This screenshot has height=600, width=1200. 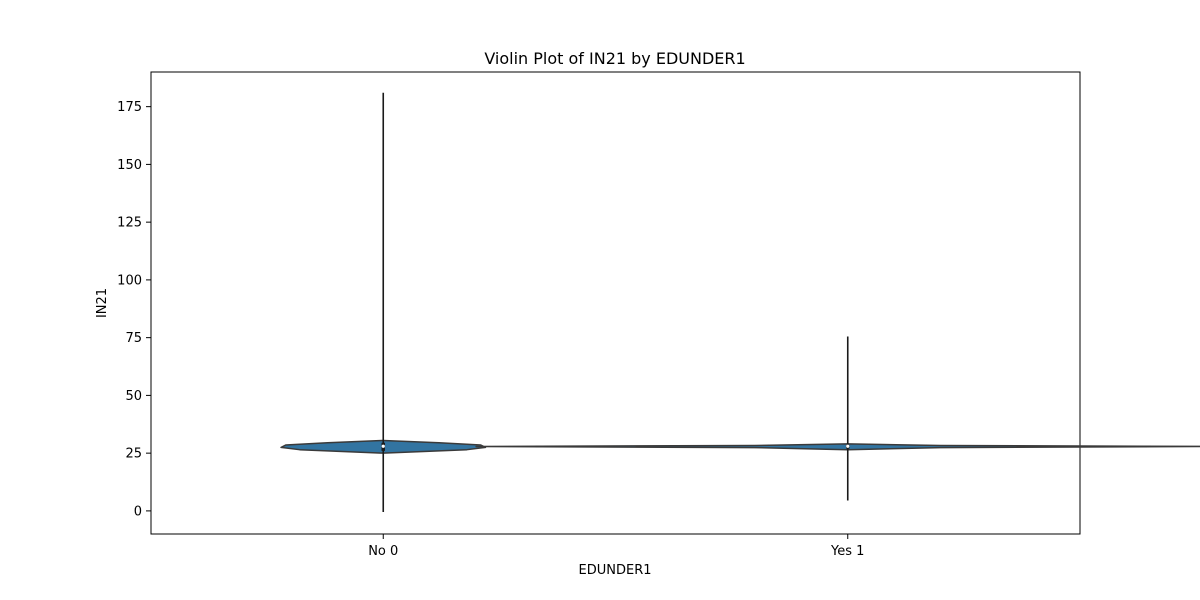 I want to click on y-tick-label: 175, so click(x=129, y=107).